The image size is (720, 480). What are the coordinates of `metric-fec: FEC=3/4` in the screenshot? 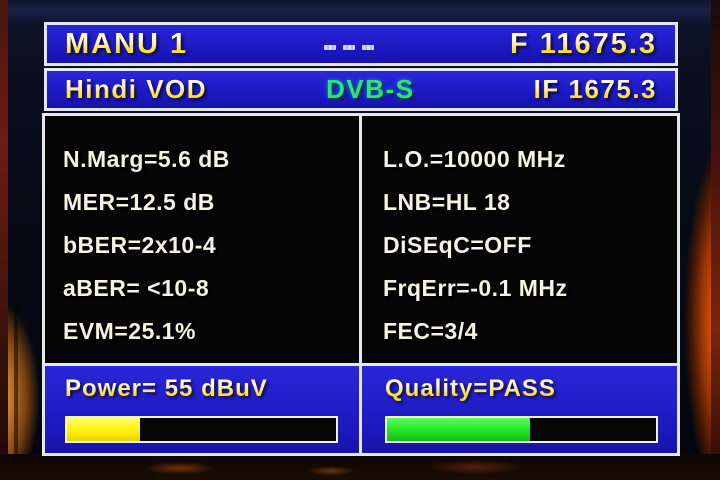 It's located at (430, 331).